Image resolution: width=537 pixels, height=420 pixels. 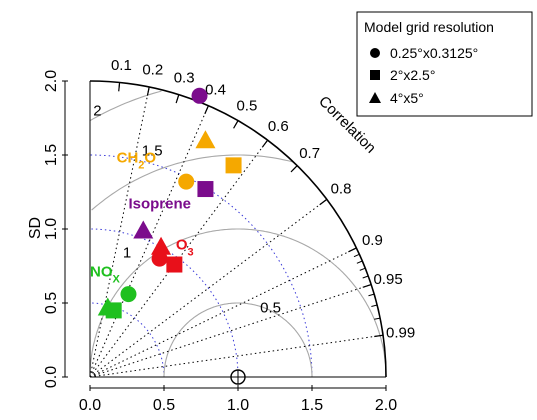 I want to click on legend-entry-triangle: 4°x5°, so click(x=407, y=98).